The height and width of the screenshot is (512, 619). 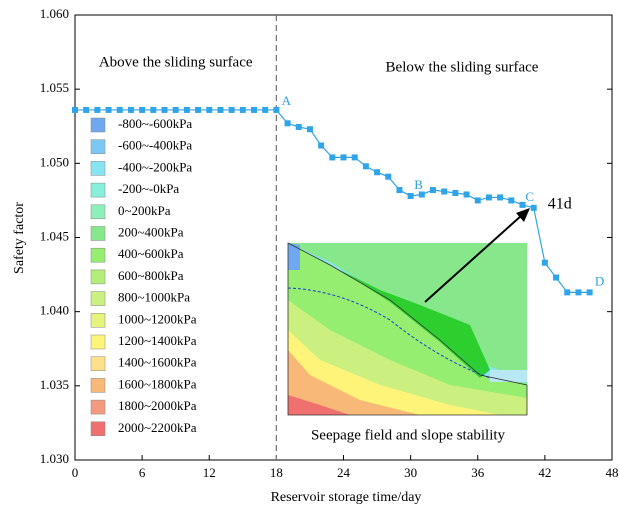 I want to click on x-tick-label: 6, so click(x=142, y=472).